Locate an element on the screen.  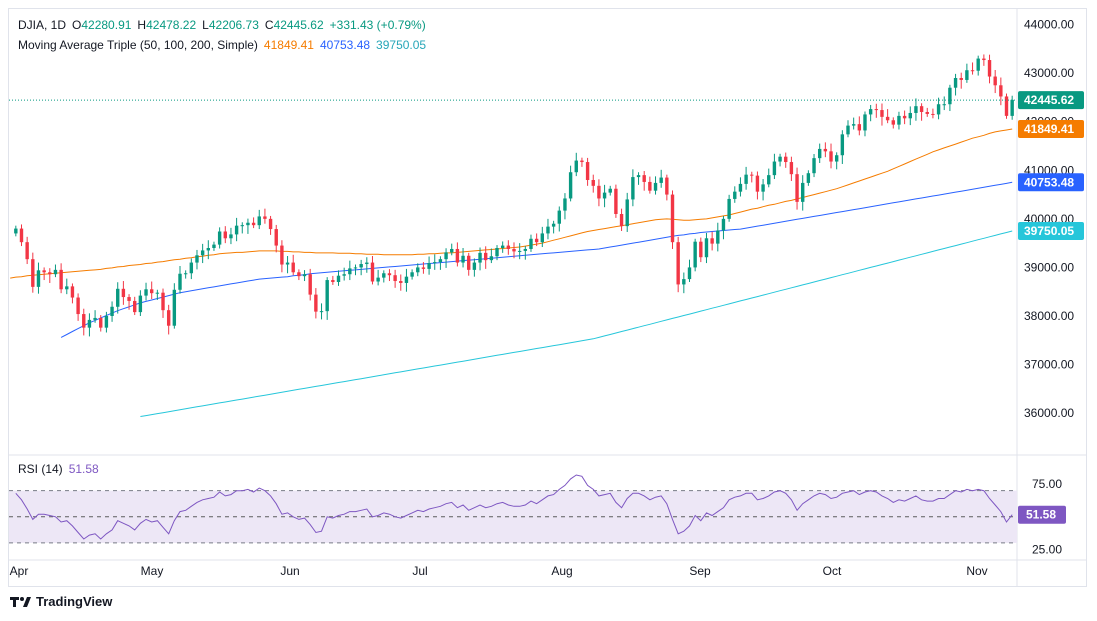
rsi-tick-label: 25.00 is located at coordinates (1047, 549).